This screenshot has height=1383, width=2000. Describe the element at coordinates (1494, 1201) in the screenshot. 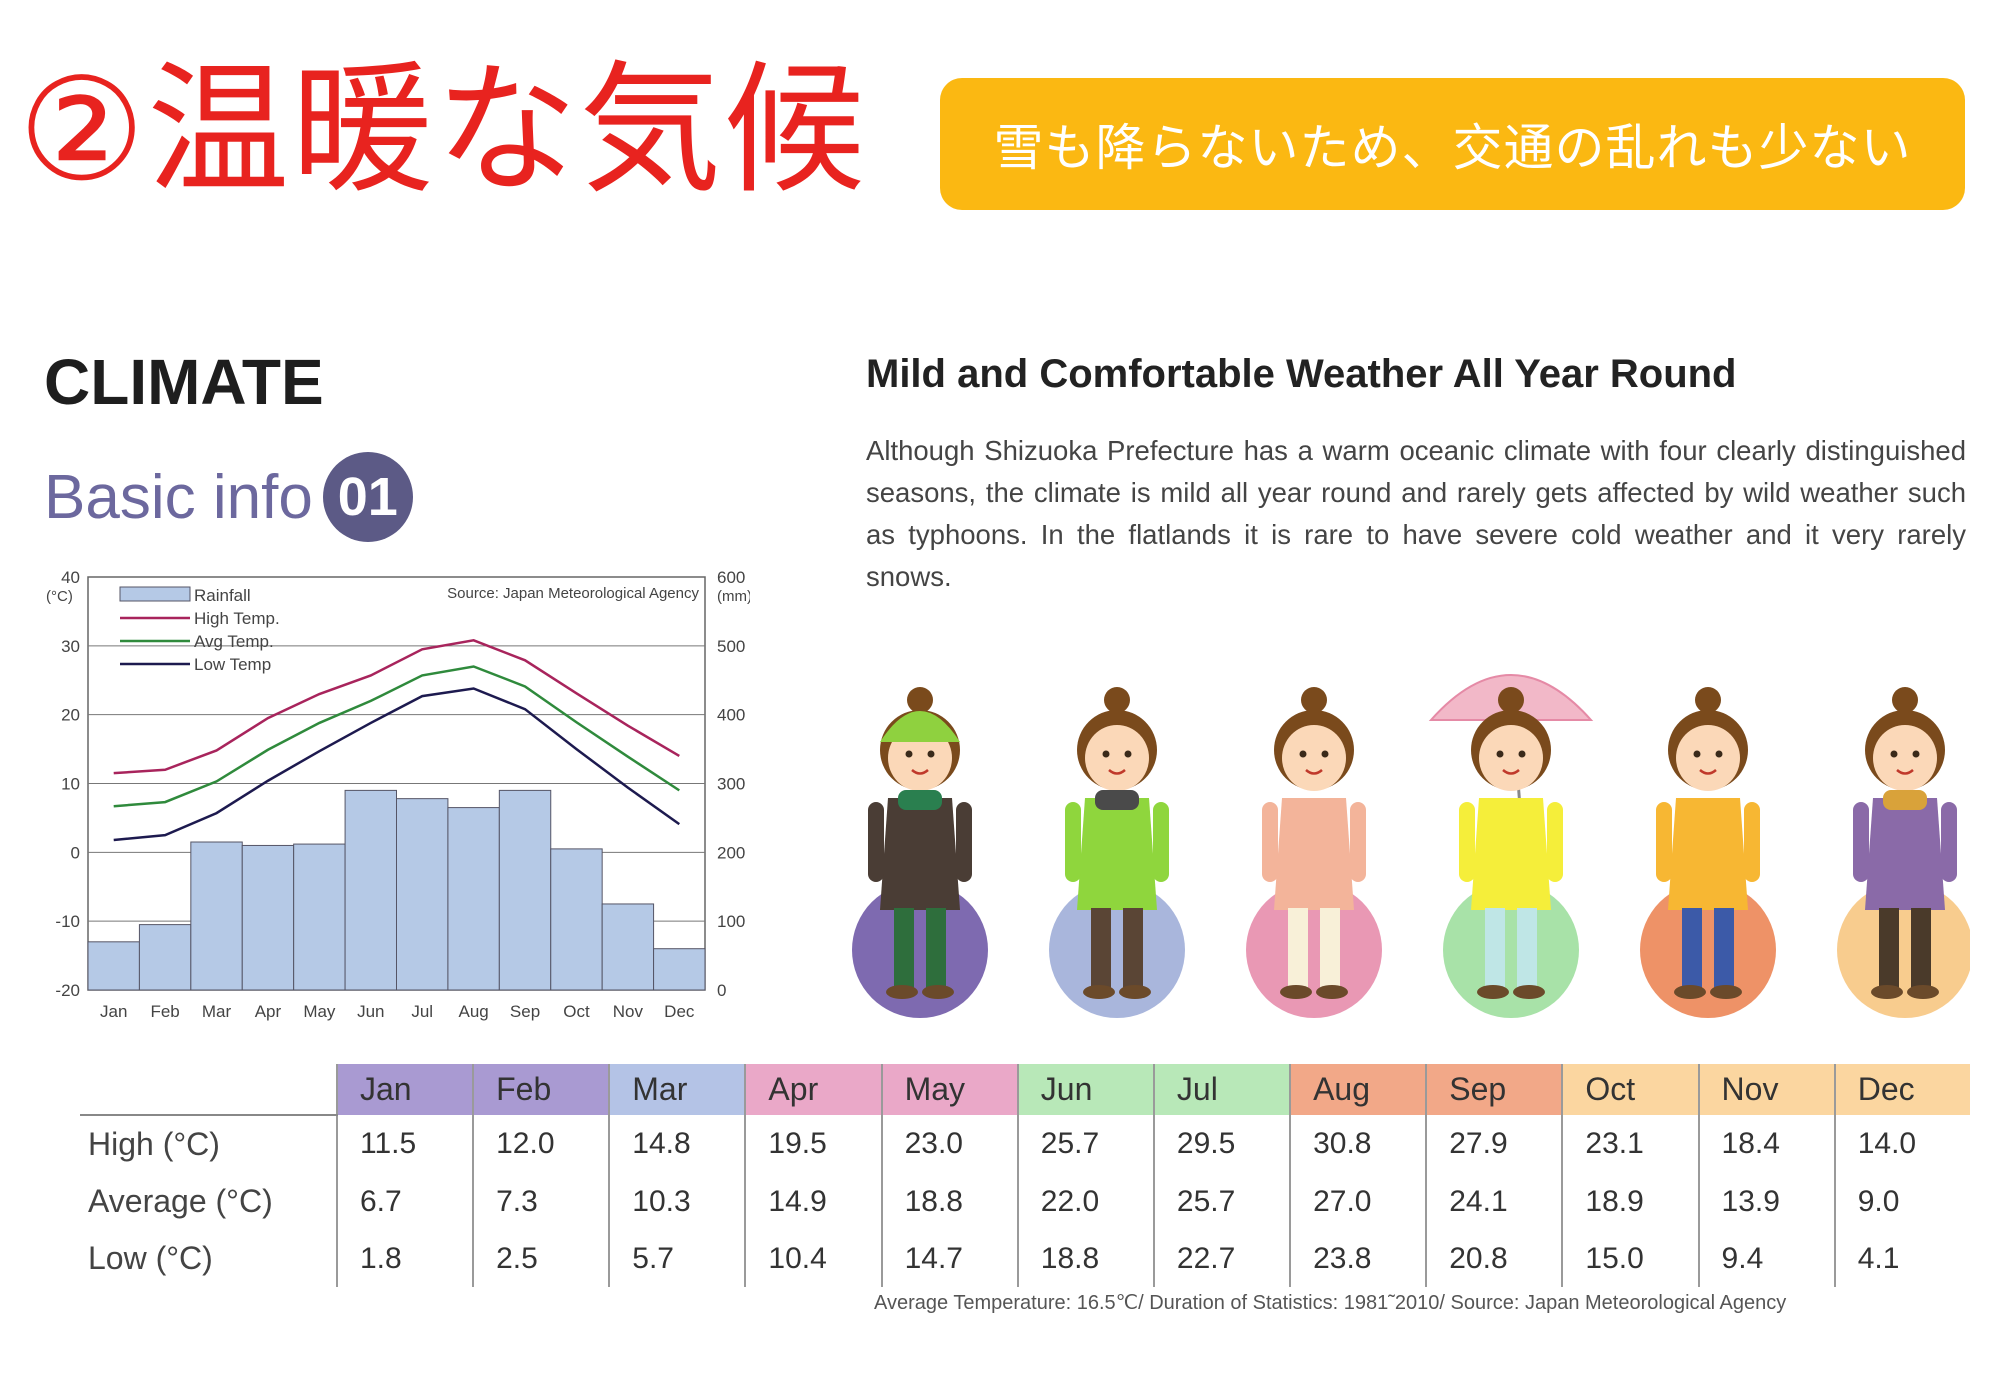

I see `table-cell: 24.1` at that location.